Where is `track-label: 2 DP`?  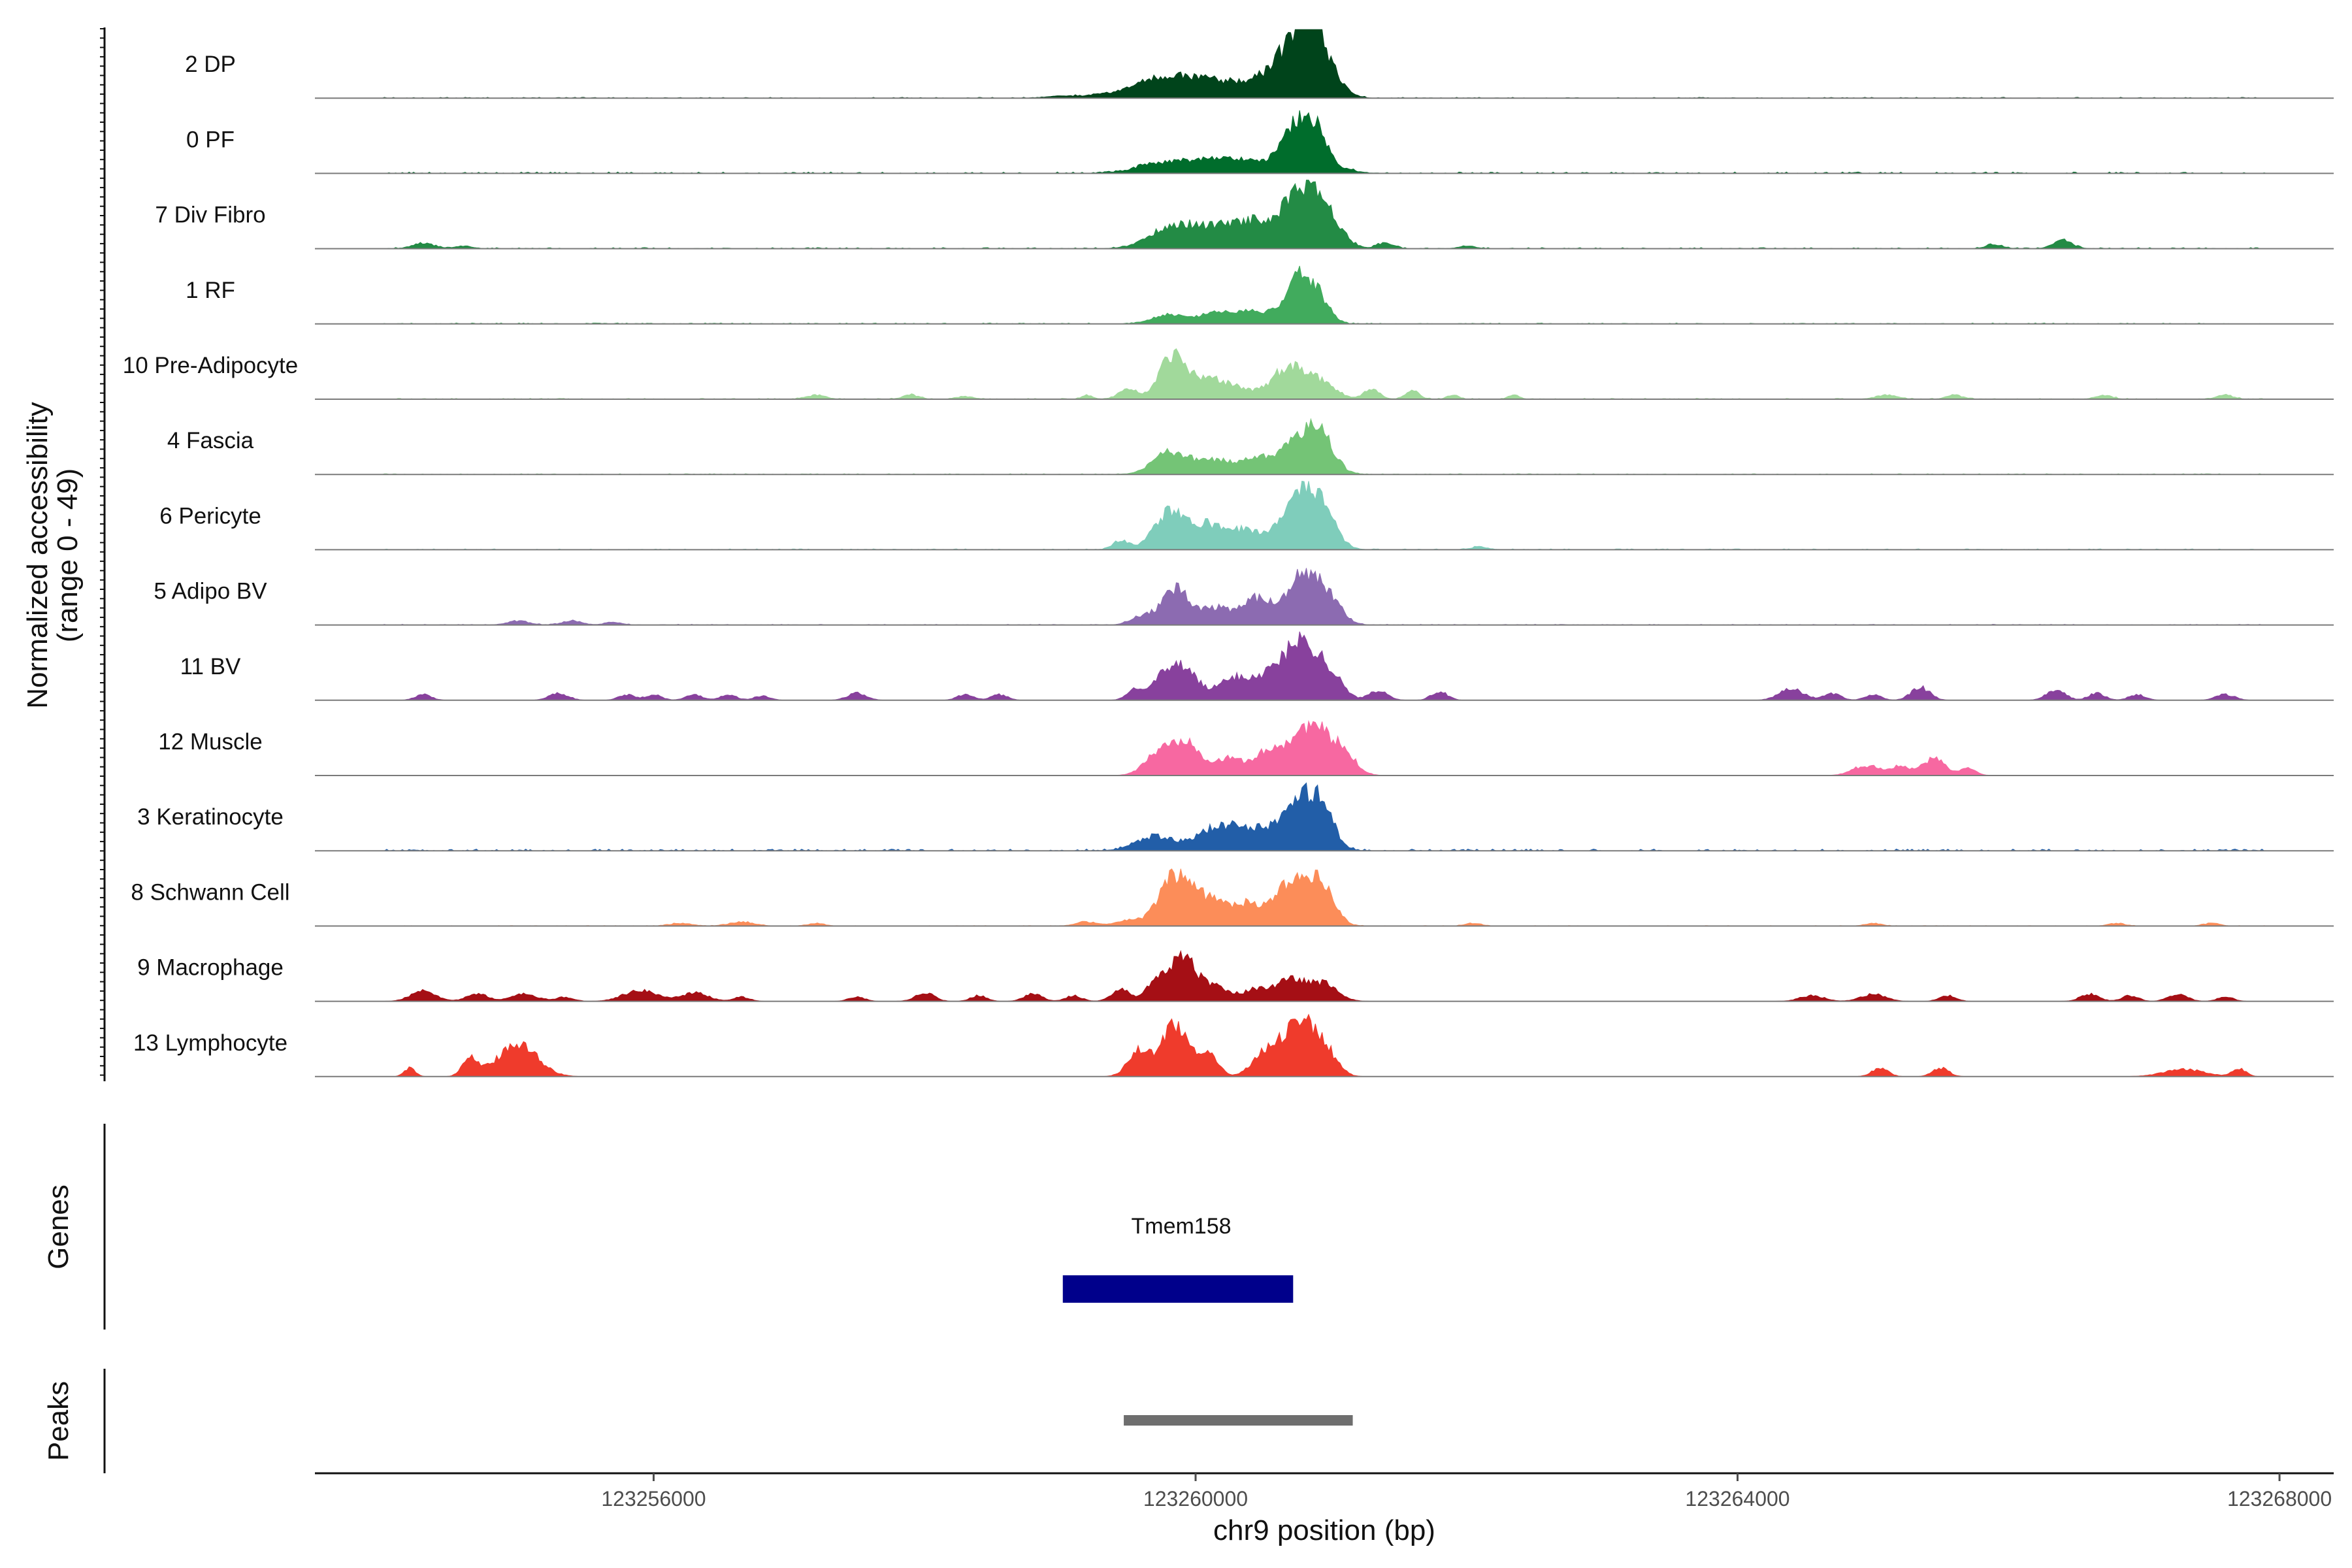
track-label: 2 DP is located at coordinates (210, 64).